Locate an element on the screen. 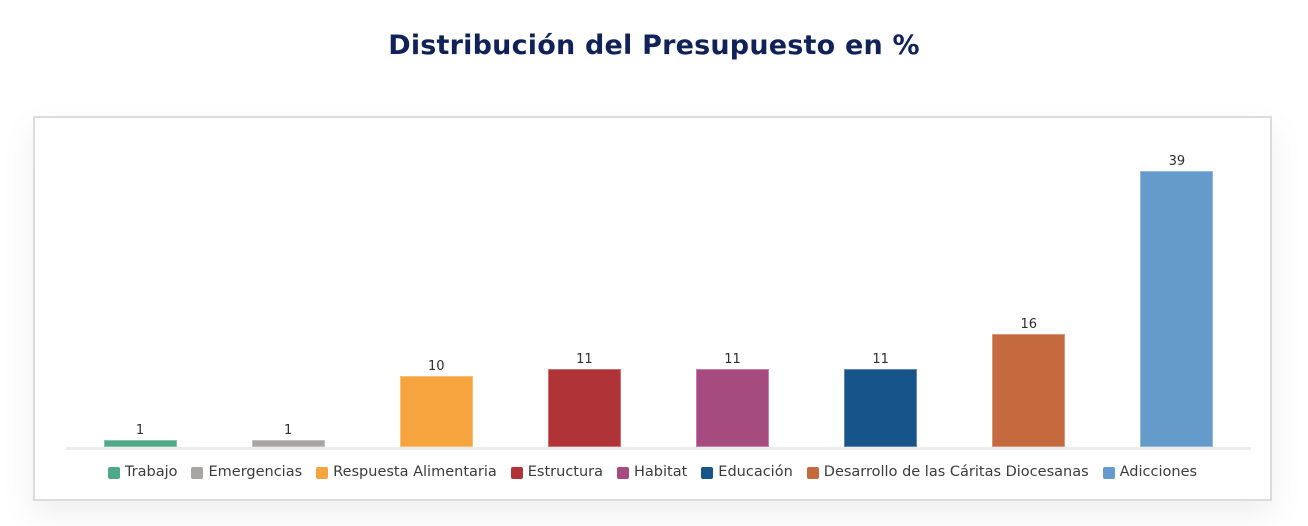 Image resolution: width=1308 pixels, height=526 pixels. legend-item: Desarrollo de las Cáritas Diocesanas is located at coordinates (947, 472).